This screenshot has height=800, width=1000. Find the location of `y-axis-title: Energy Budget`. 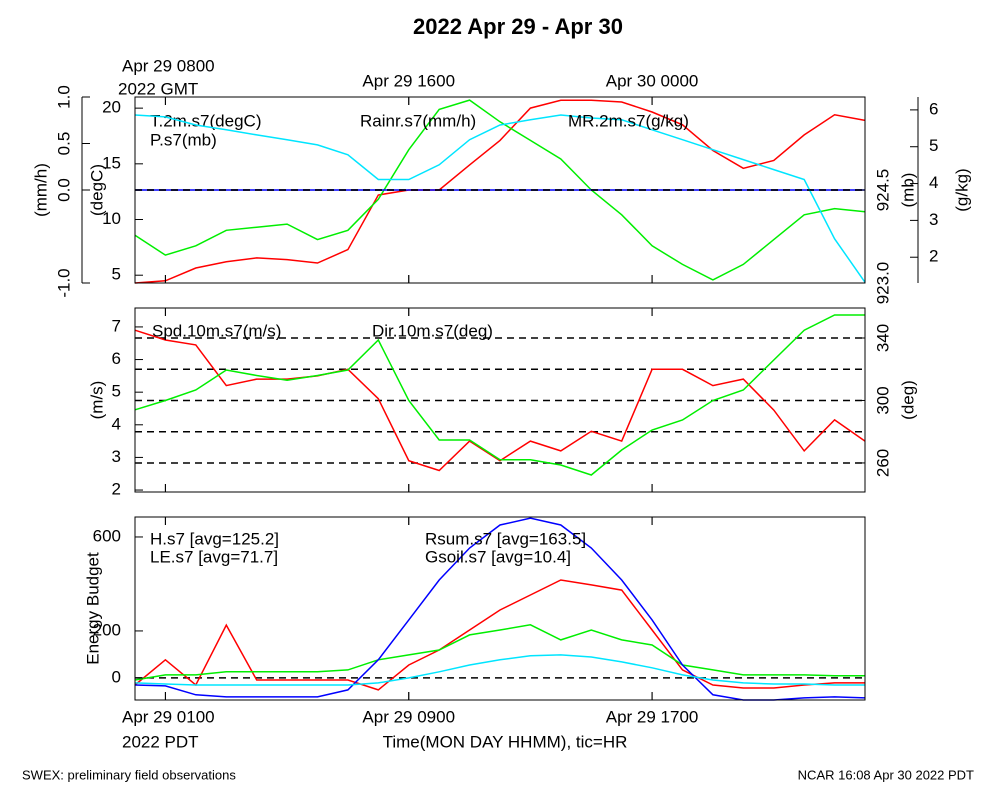

y-axis-title: Energy Budget is located at coordinates (92, 608).